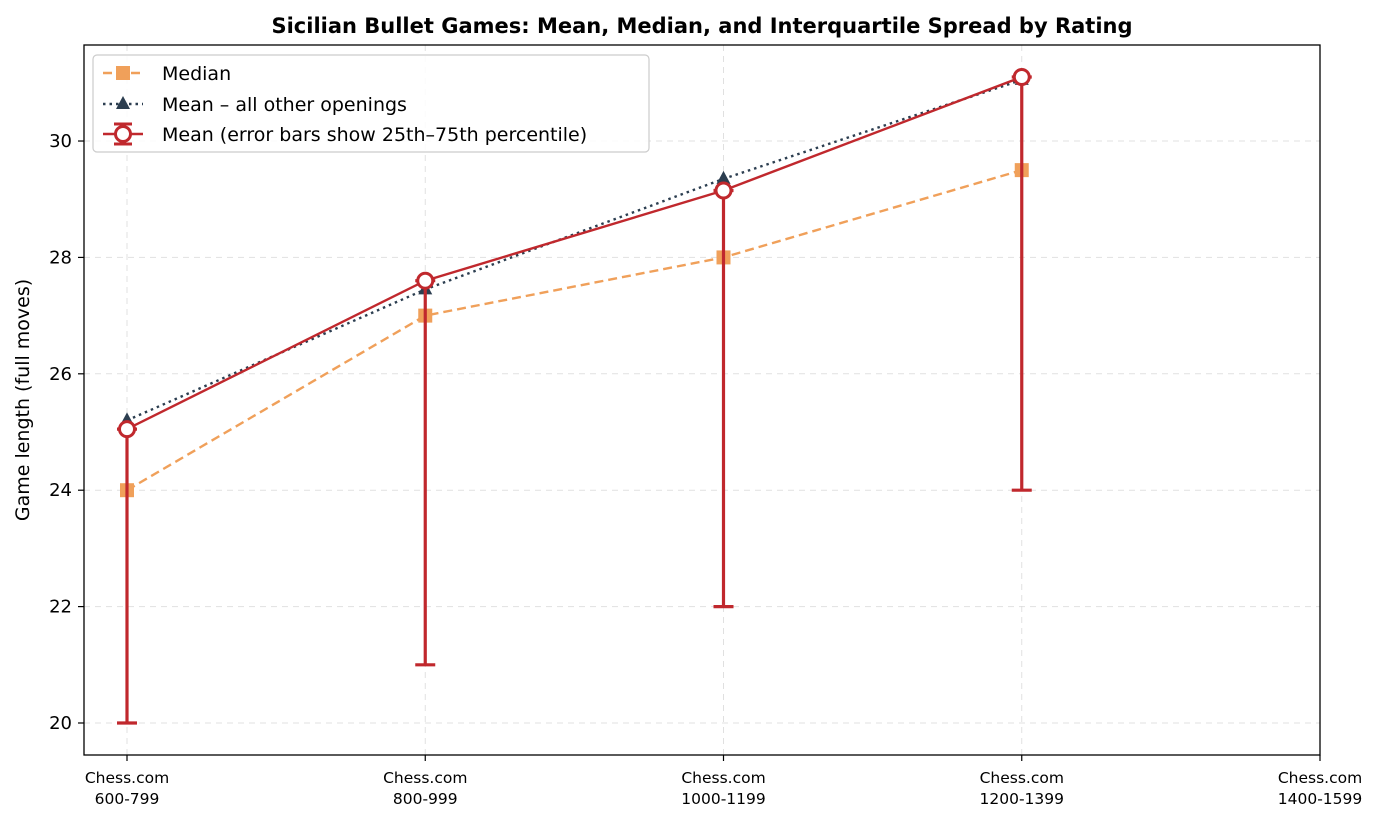  What do you see at coordinates (123, 102) in the screenshot?
I see `legend-other-marker` at bounding box center [123, 102].